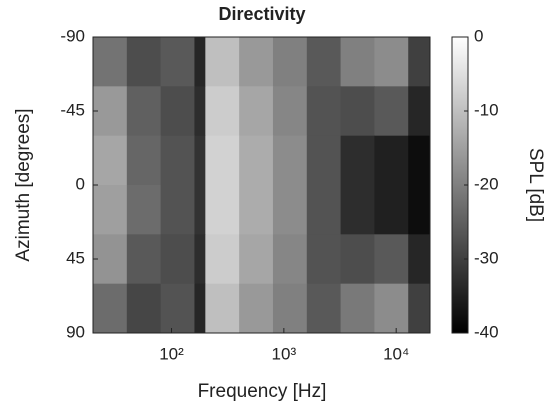 The width and height of the screenshot is (558, 413). I want to click on y-tick-label: 90, so click(75, 331).